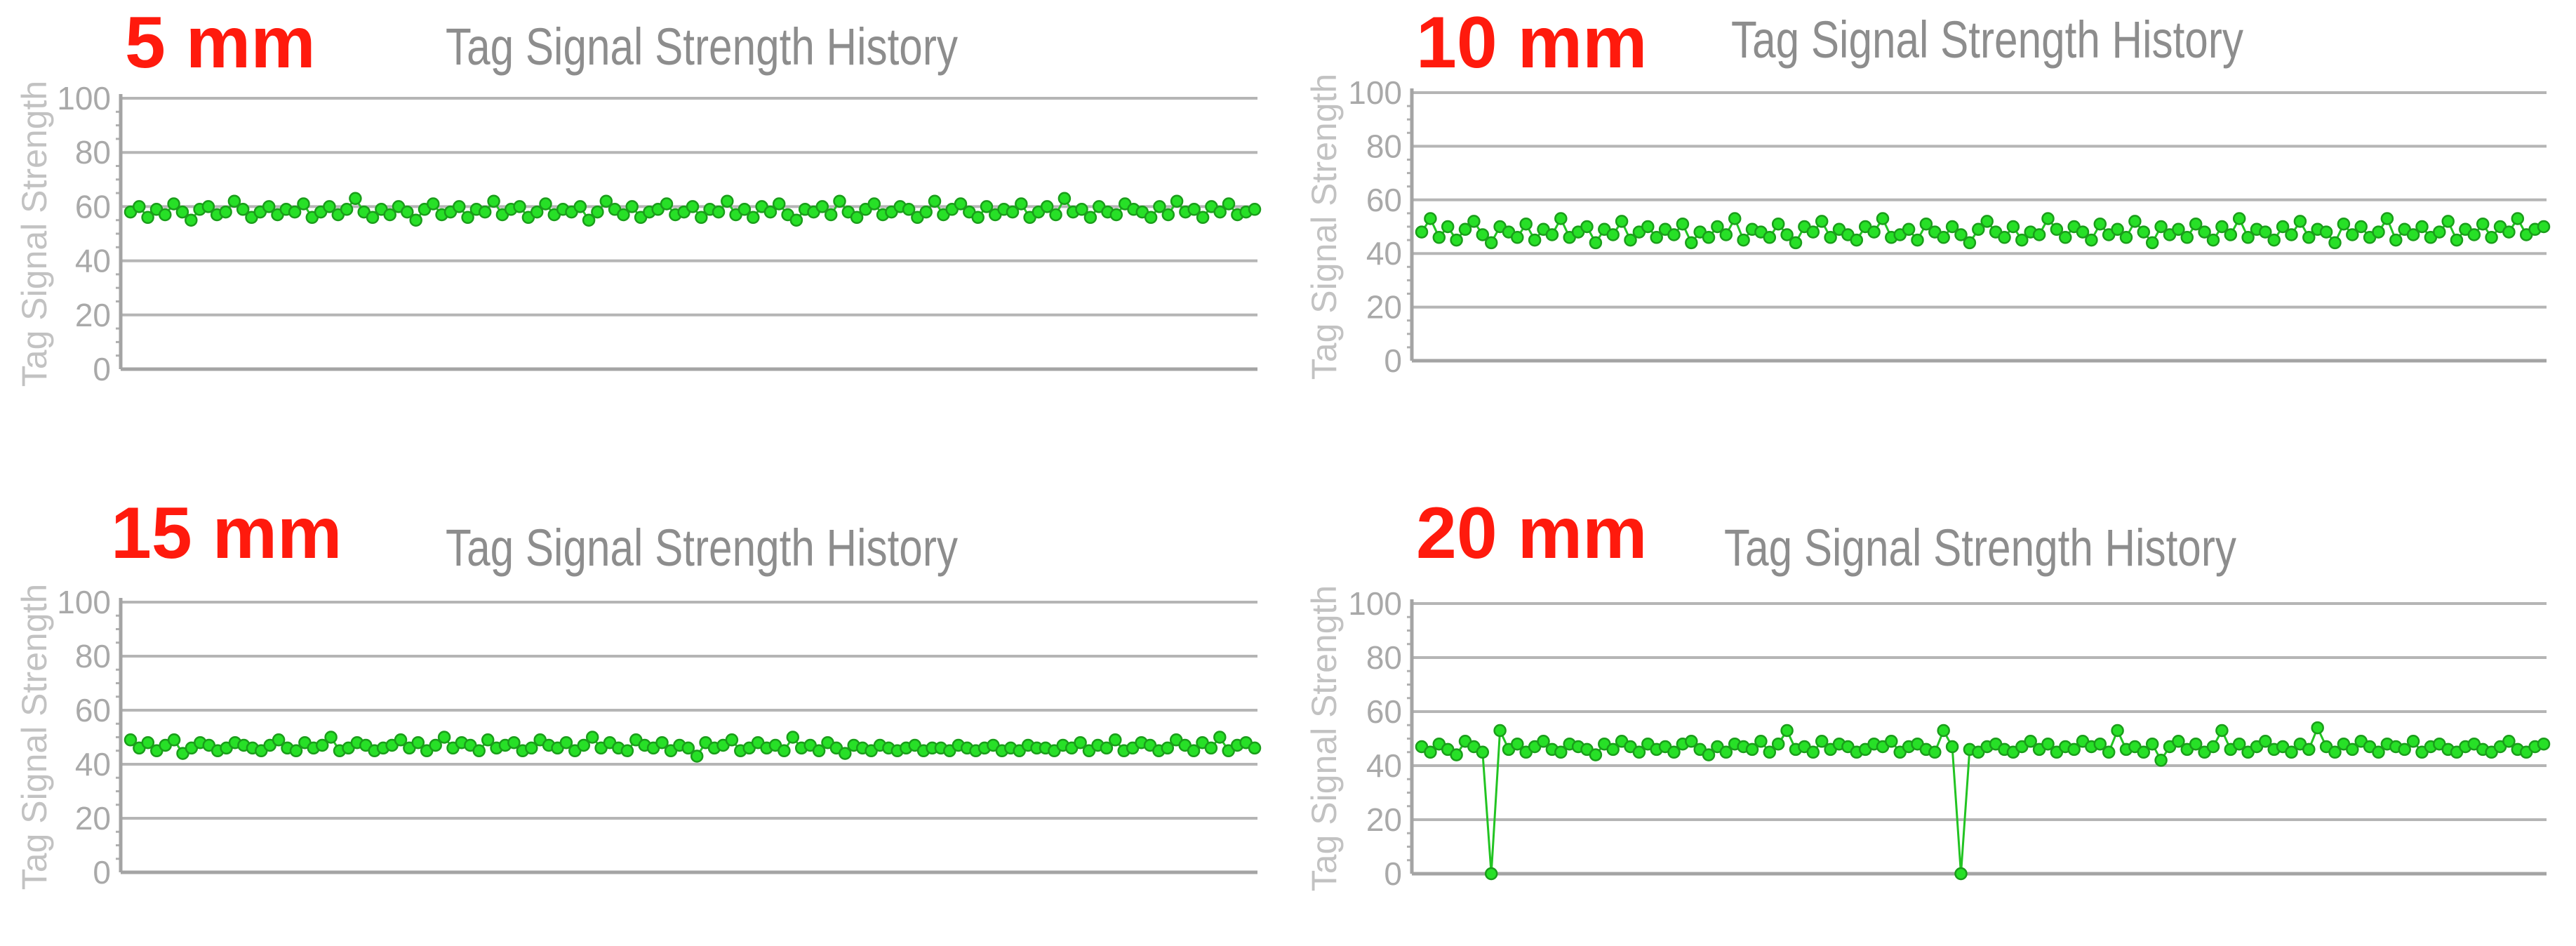 The image size is (2576, 946). What do you see at coordinates (220, 43) in the screenshot?
I see `panel-distance-label: 5 mm` at bounding box center [220, 43].